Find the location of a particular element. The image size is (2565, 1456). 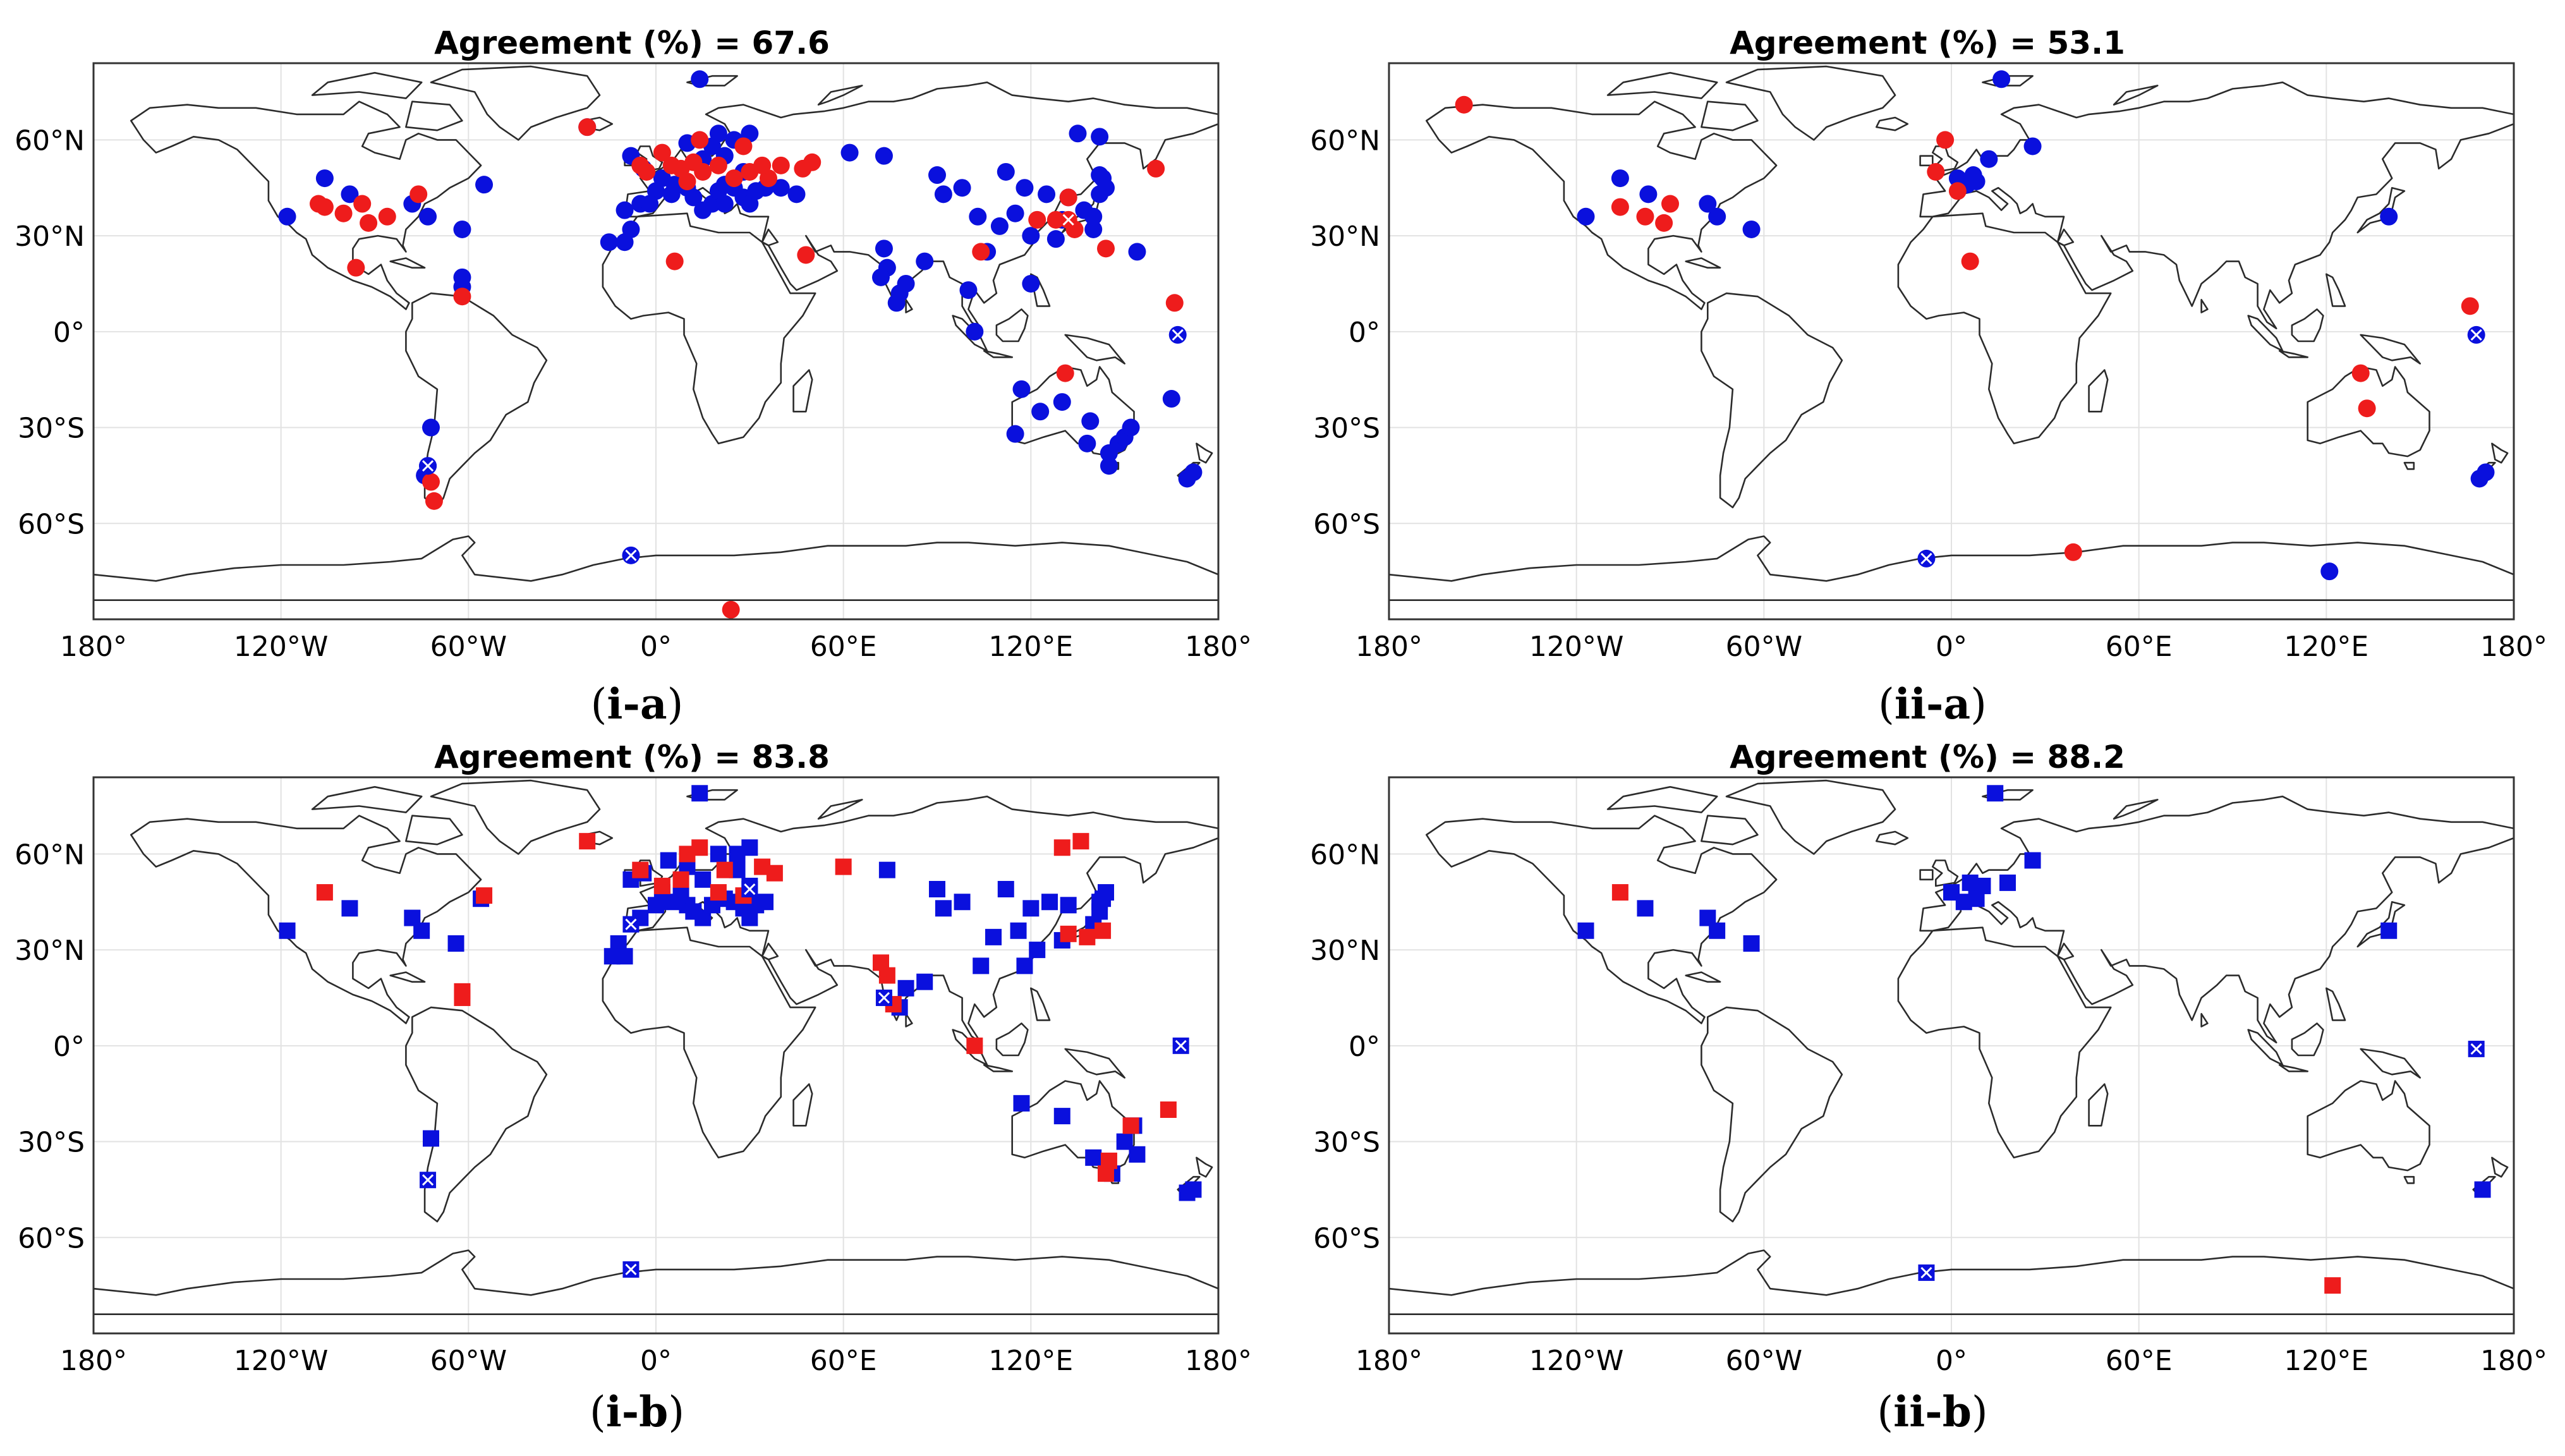

landmass-arabia-fix is located at coordinates (770, 237).